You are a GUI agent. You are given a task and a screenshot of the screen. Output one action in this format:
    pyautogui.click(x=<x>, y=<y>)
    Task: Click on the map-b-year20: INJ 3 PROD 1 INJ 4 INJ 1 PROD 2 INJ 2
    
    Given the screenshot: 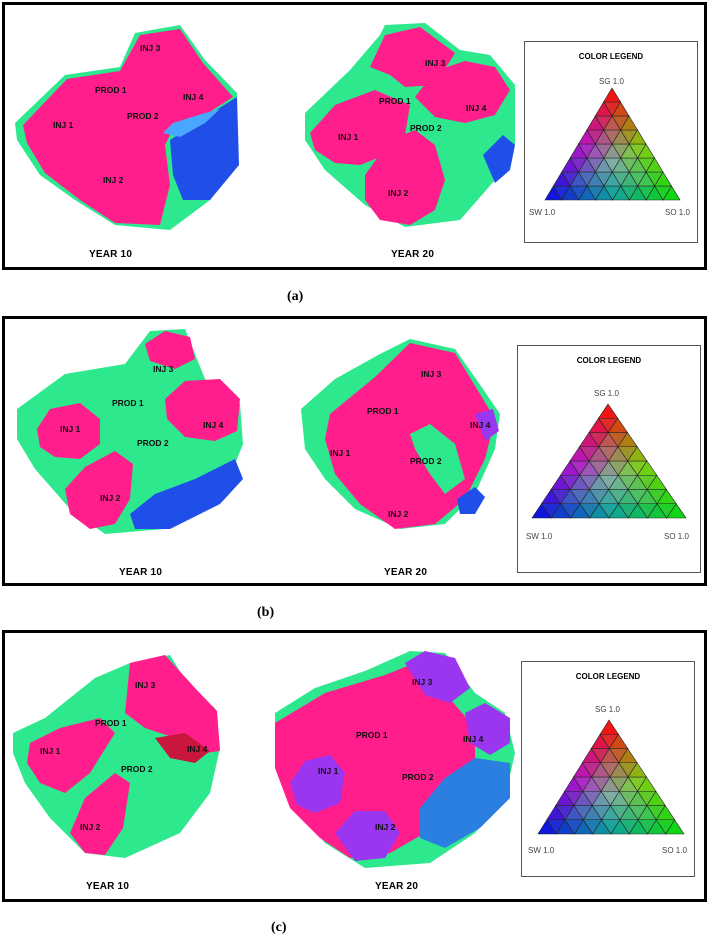 What is the action you would take?
    pyautogui.click(x=400, y=434)
    